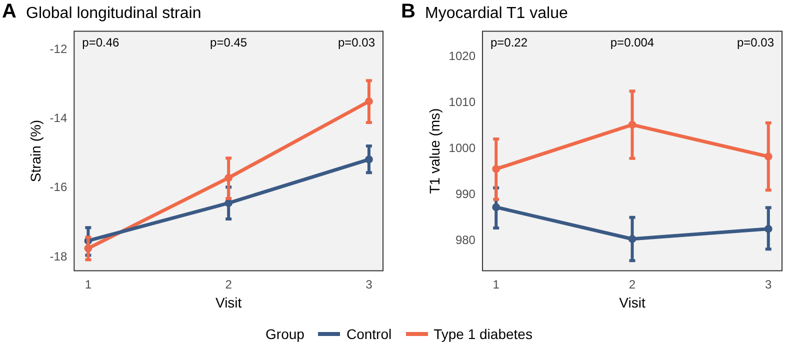 The image size is (798, 362). Describe the element at coordinates (462, 148) in the screenshot. I see `y-tick-label: 1000` at that location.